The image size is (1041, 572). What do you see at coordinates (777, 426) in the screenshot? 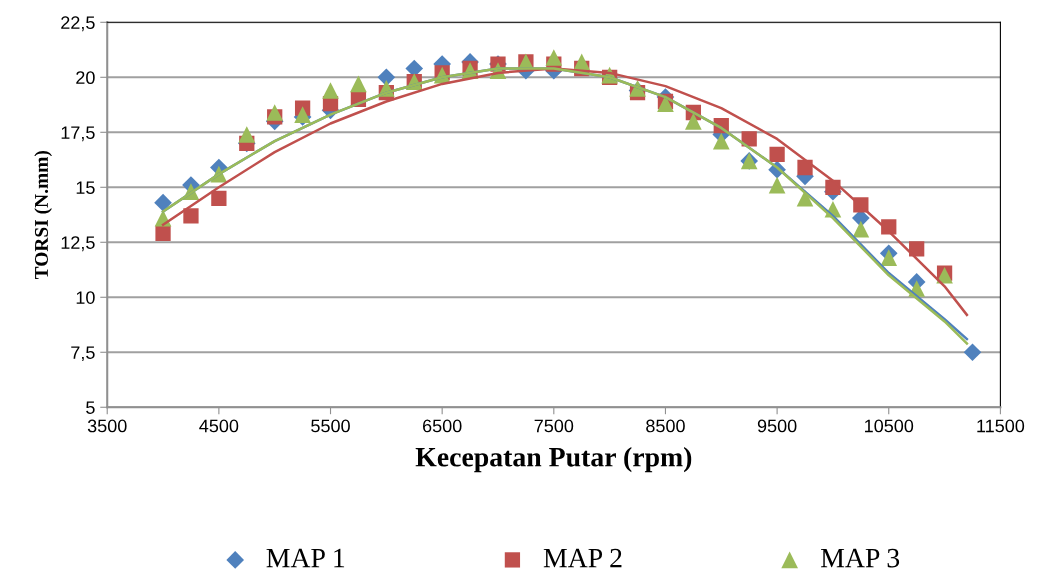
I see `x-tick-label: 9500` at bounding box center [777, 426].